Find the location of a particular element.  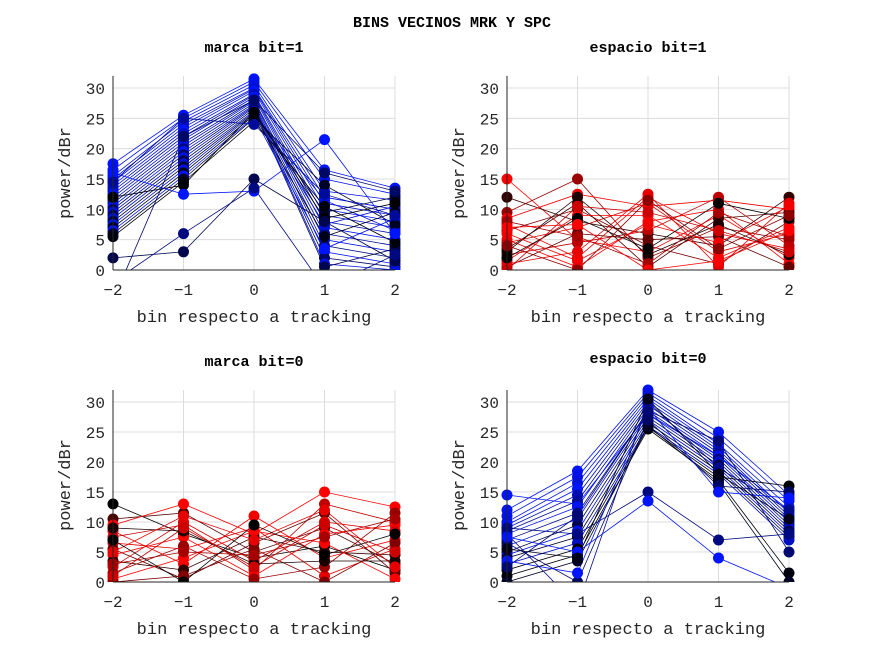

data-point-s16-x1 is located at coordinates (718, 203).